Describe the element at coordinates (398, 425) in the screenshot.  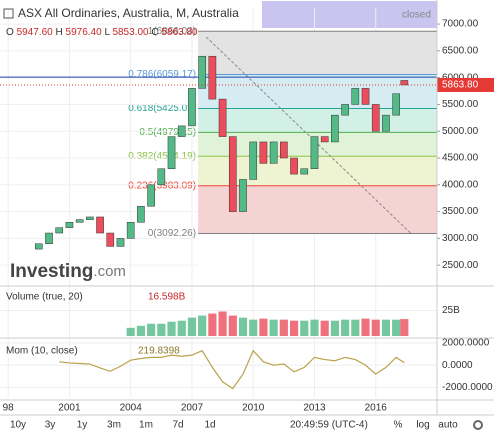
I see `scale-option: %` at that location.